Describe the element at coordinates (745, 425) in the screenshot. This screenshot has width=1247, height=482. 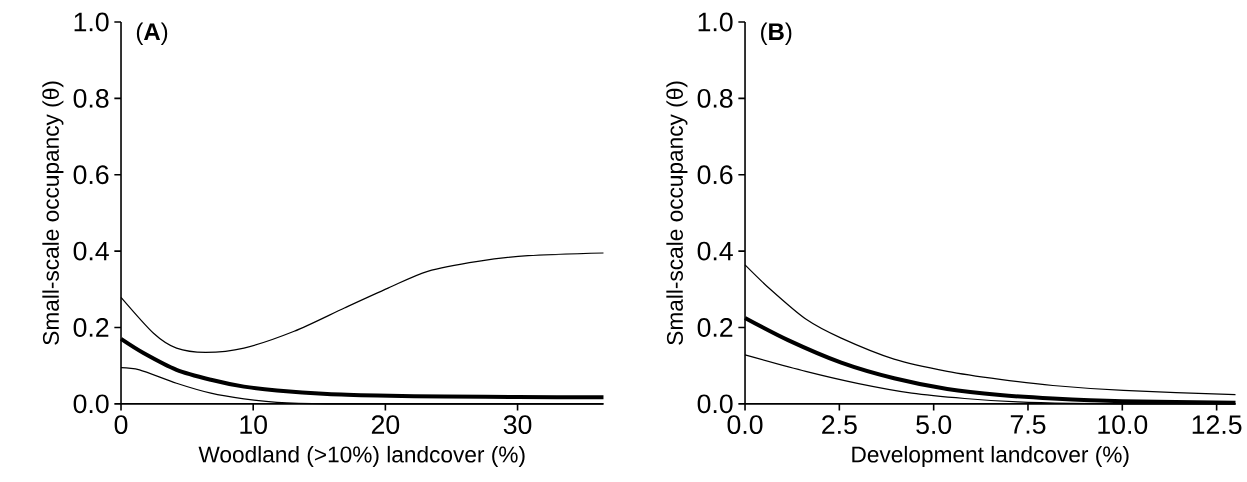
I see `x-tick-label: 0.0` at that location.